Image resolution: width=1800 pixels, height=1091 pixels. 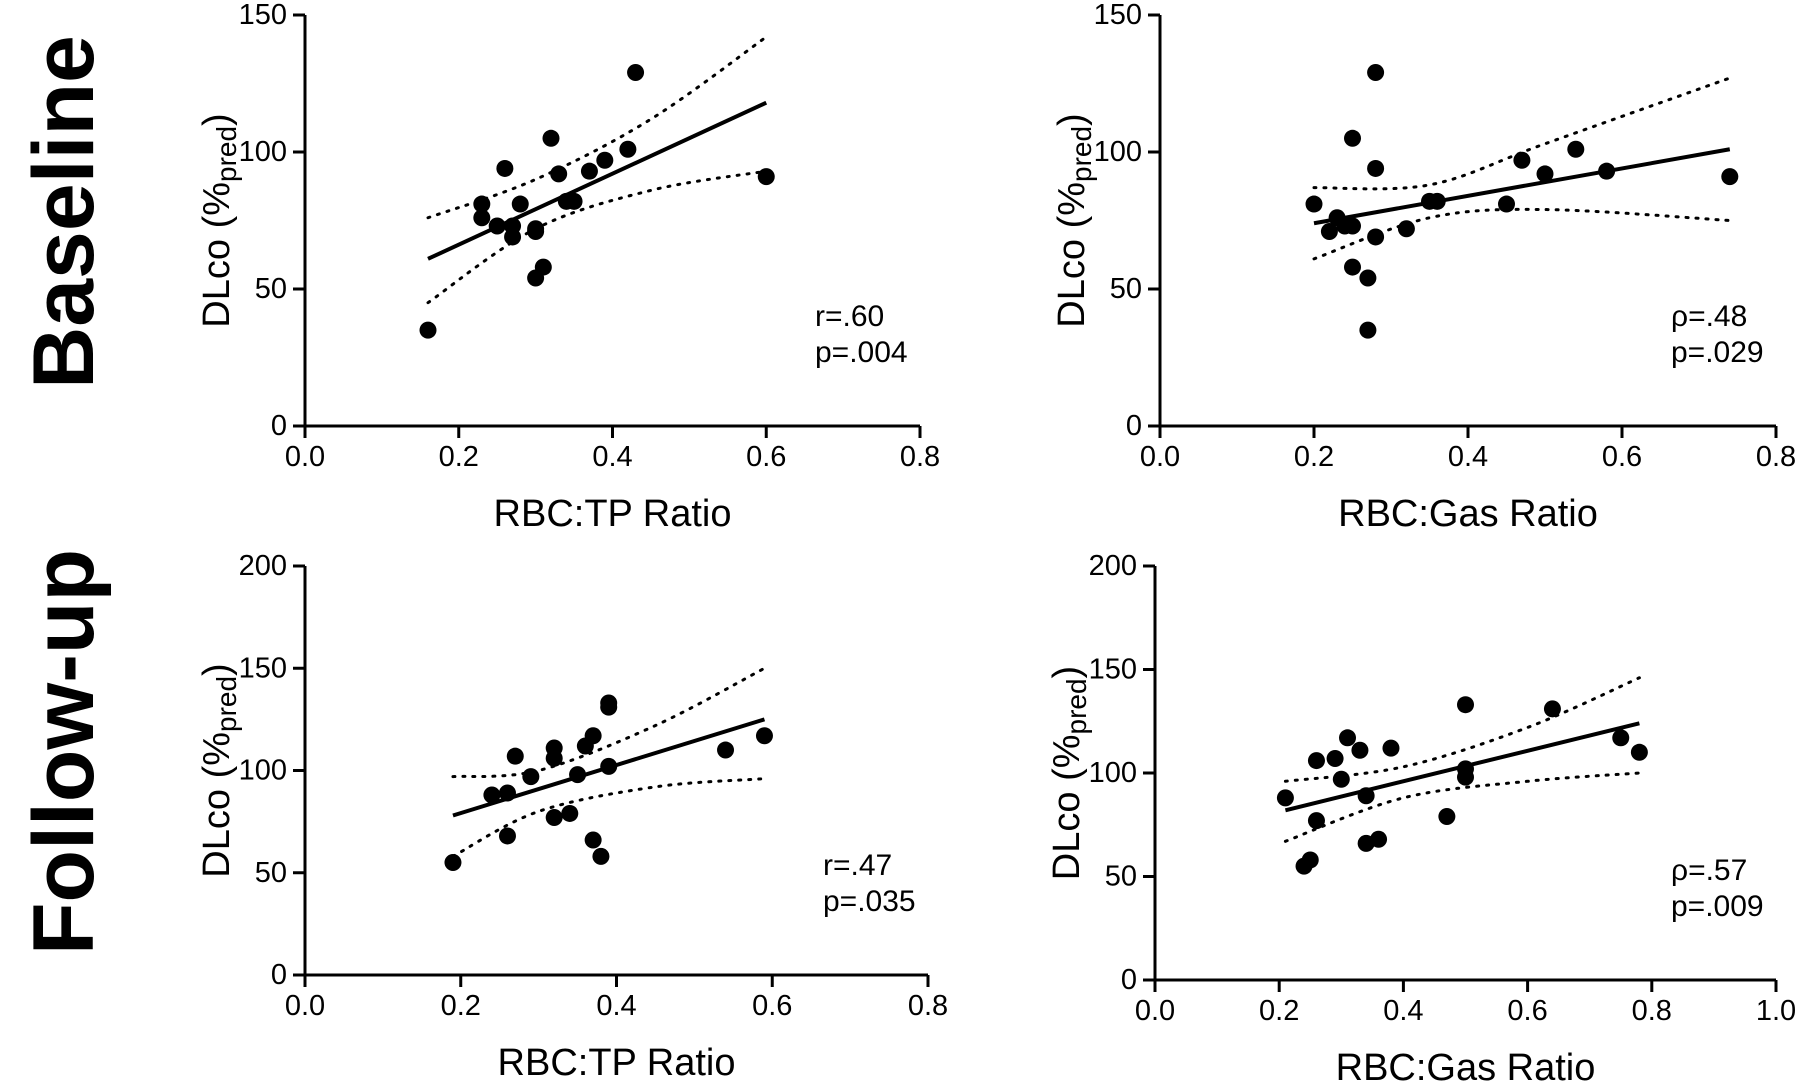 What do you see at coordinates (305, 457) in the screenshot?
I see `x-tick-label: 0.0` at bounding box center [305, 457].